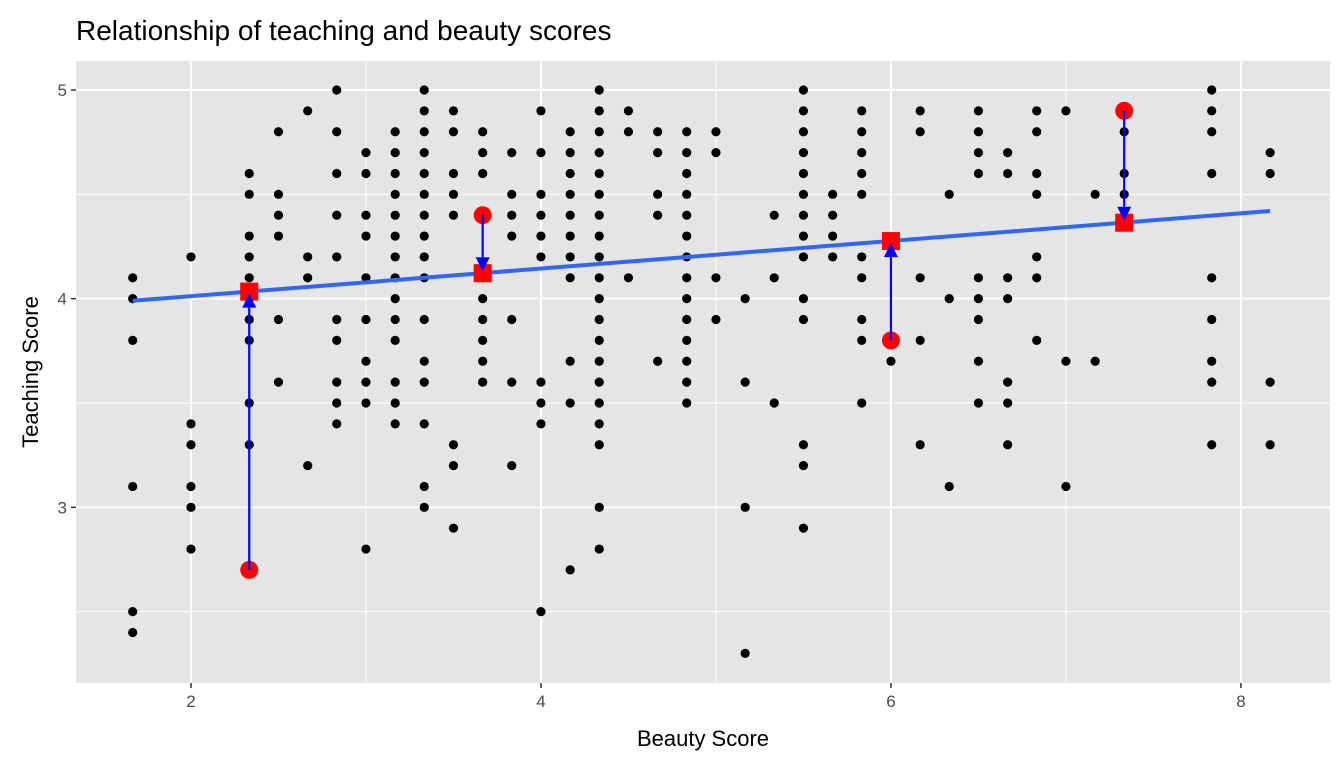  Describe the element at coordinates (1124, 213) in the screenshot. I see `residual-arrowhead` at that location.